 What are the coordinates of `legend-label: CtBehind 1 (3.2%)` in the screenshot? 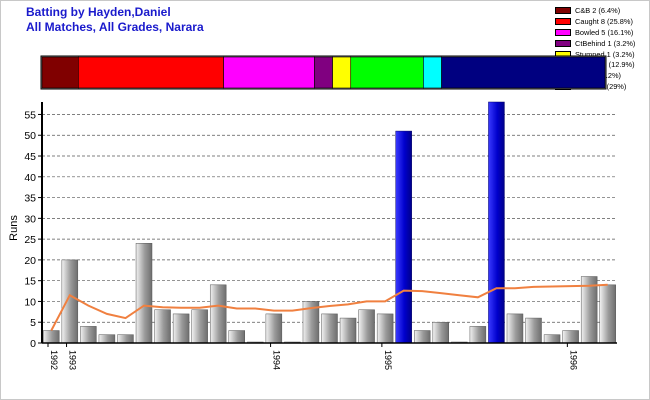 It's located at (605, 43).